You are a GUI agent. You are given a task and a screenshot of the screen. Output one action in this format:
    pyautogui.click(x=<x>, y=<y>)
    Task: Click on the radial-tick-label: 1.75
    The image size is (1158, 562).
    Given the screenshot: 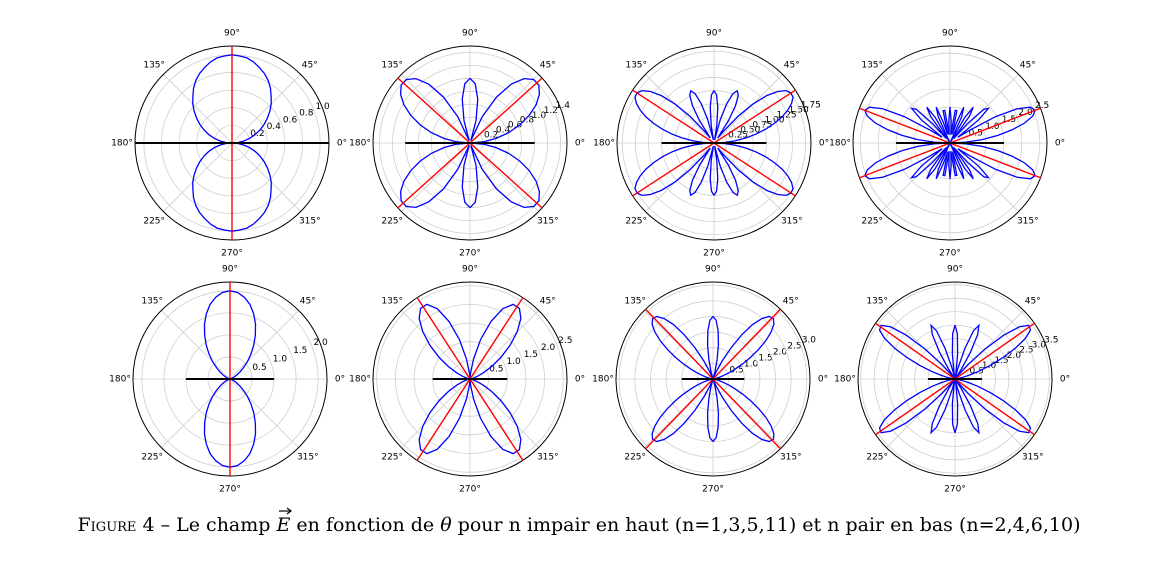 What is the action you would take?
    pyautogui.click(x=811, y=105)
    